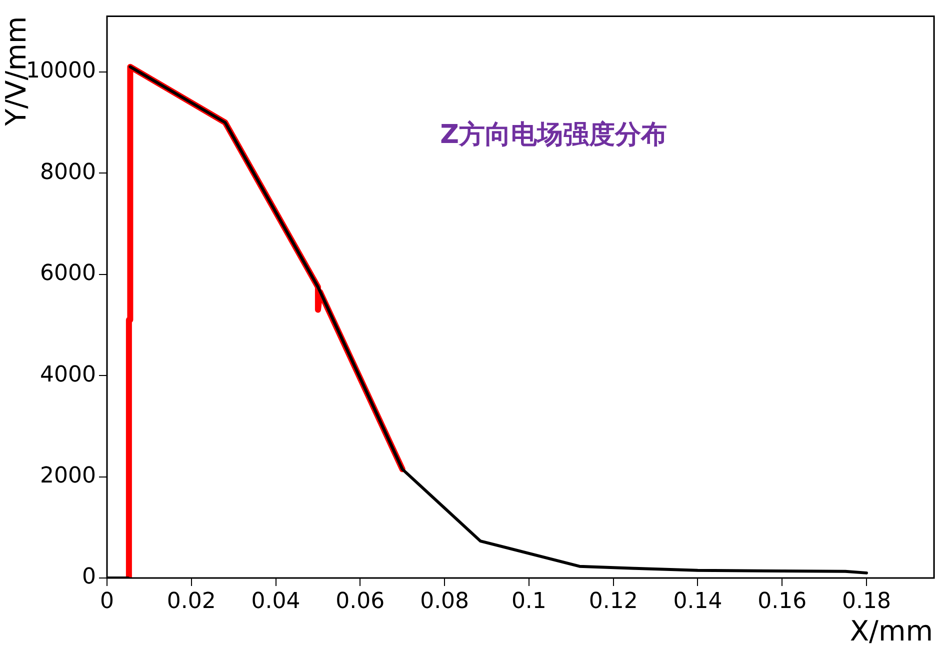 The image size is (935, 649). I want to click on x-tick-label: 0, so click(107, 601).